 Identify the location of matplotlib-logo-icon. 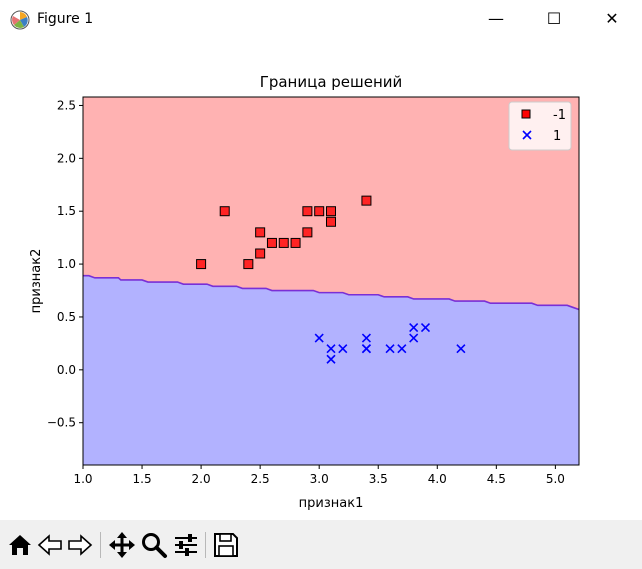
(20, 20).